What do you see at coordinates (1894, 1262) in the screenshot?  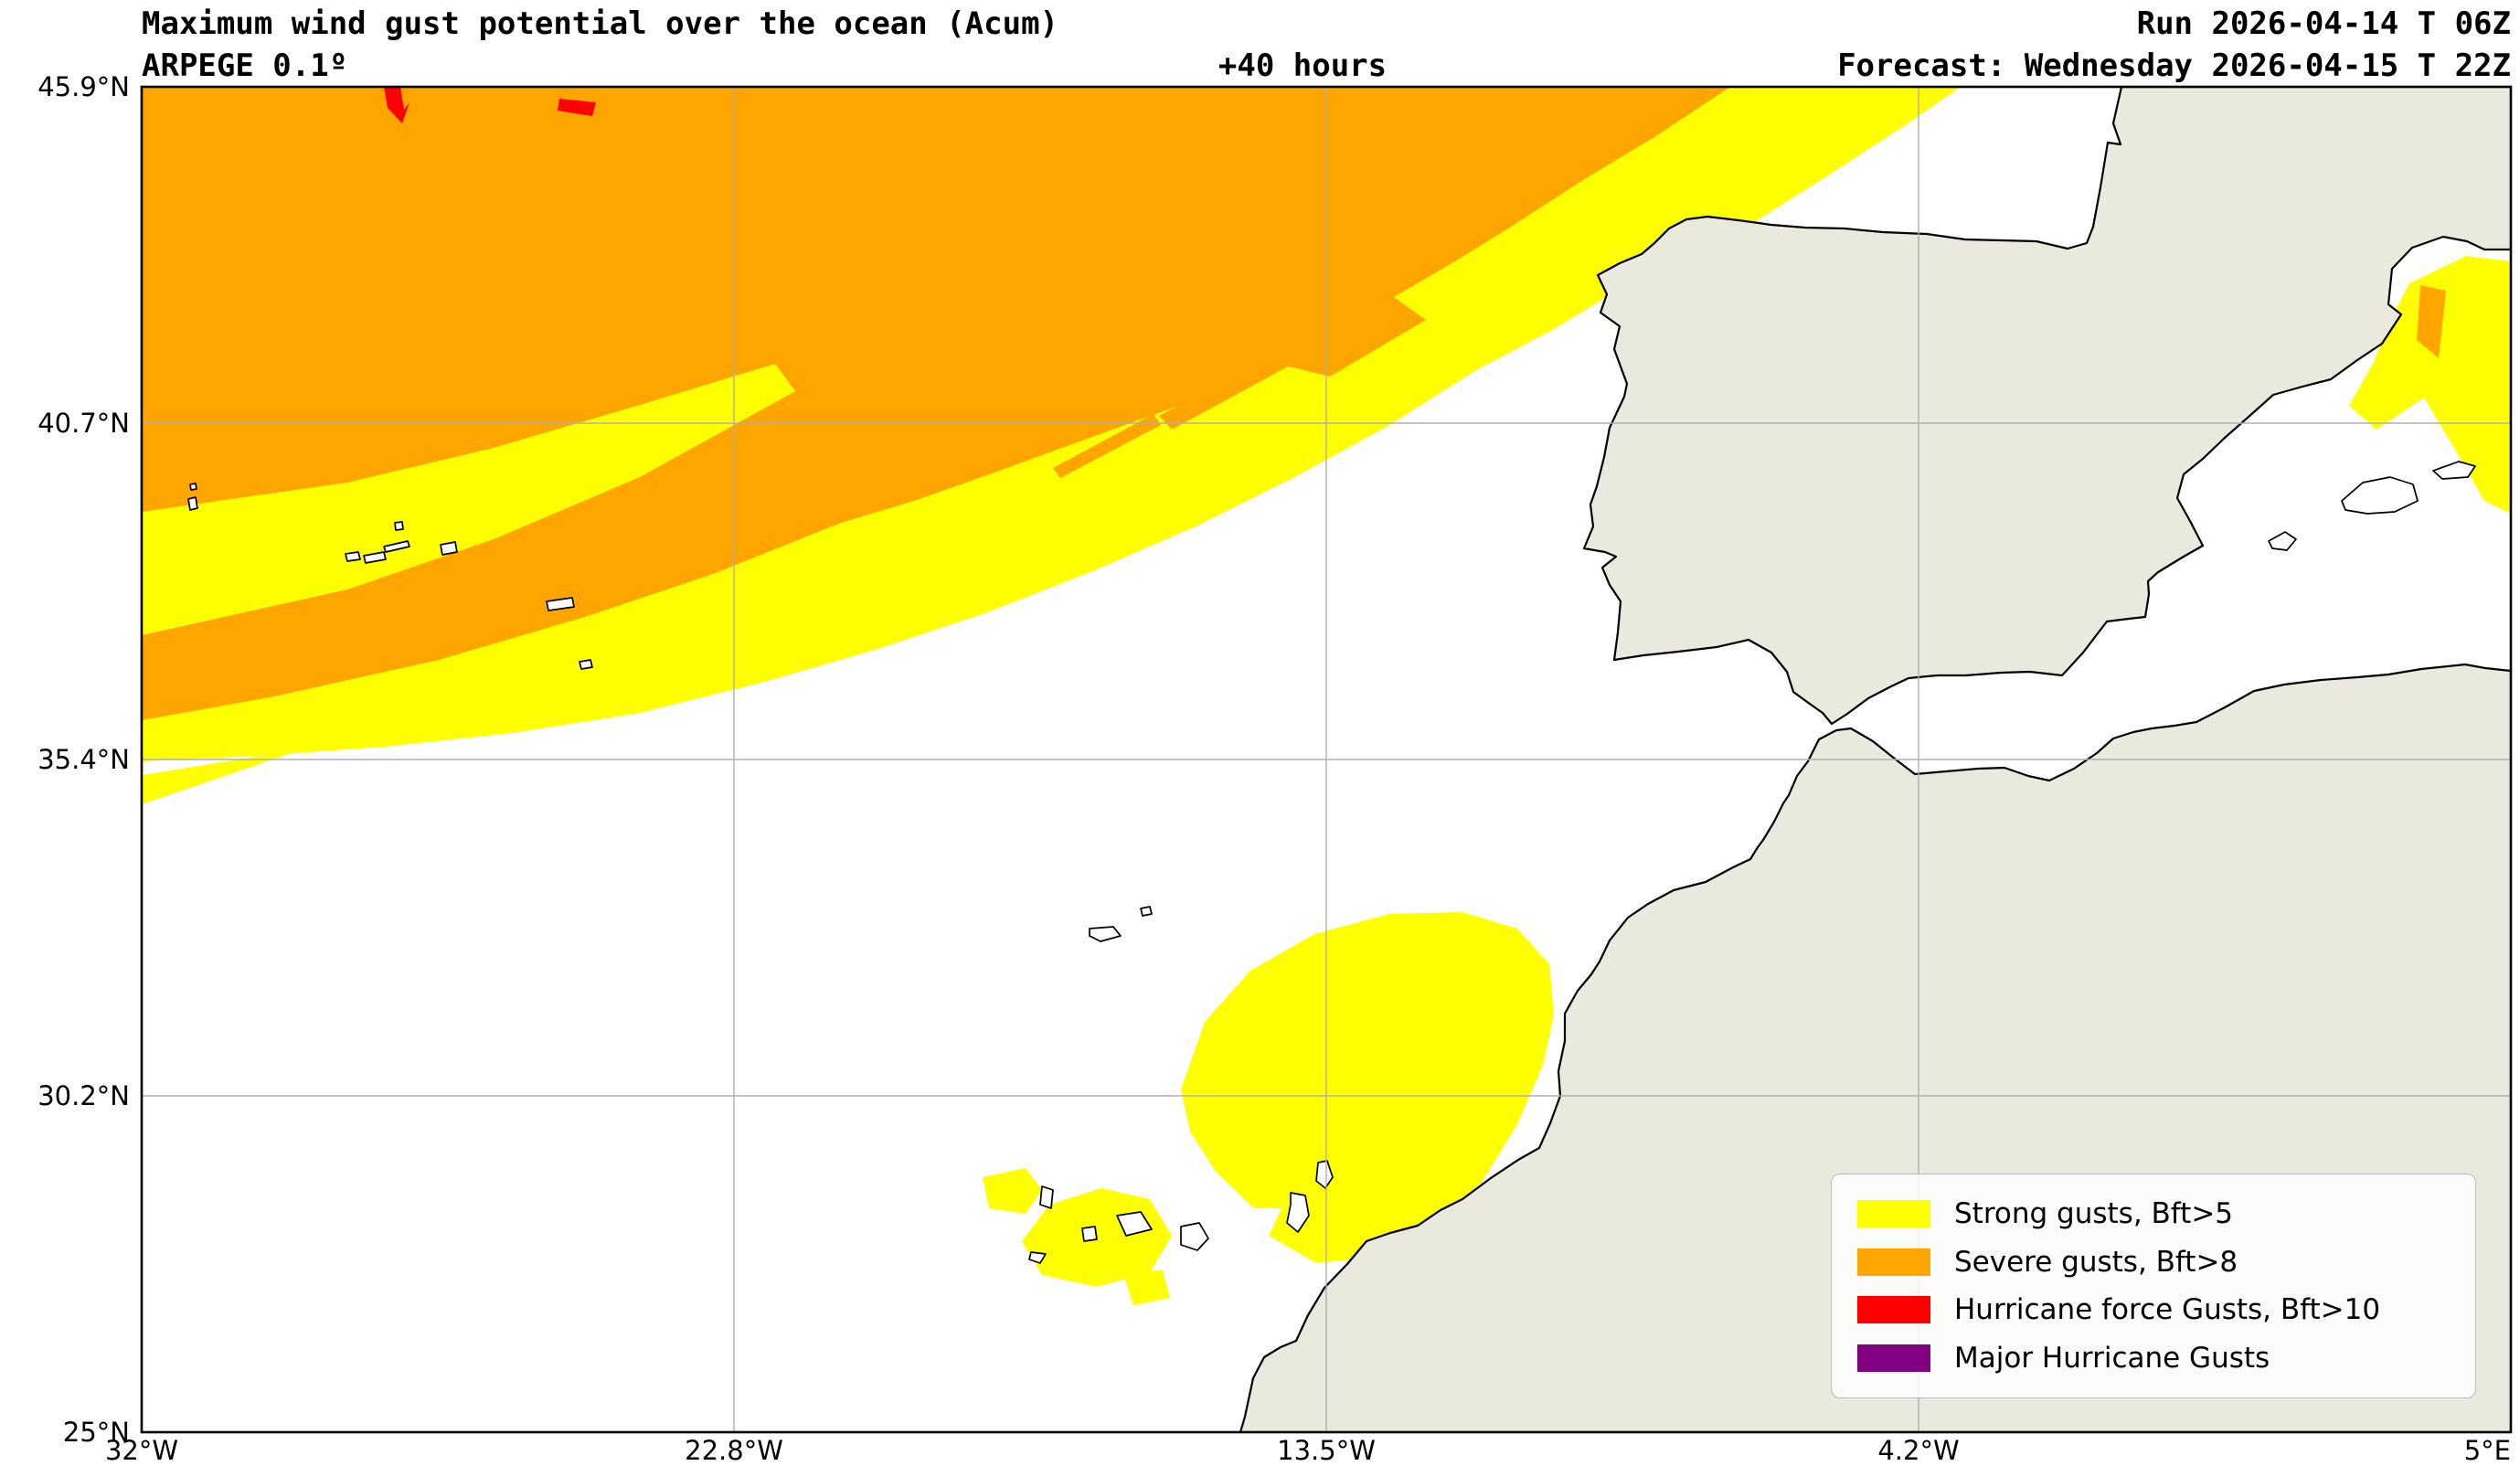 I see `severe-gusts-swatch` at bounding box center [1894, 1262].